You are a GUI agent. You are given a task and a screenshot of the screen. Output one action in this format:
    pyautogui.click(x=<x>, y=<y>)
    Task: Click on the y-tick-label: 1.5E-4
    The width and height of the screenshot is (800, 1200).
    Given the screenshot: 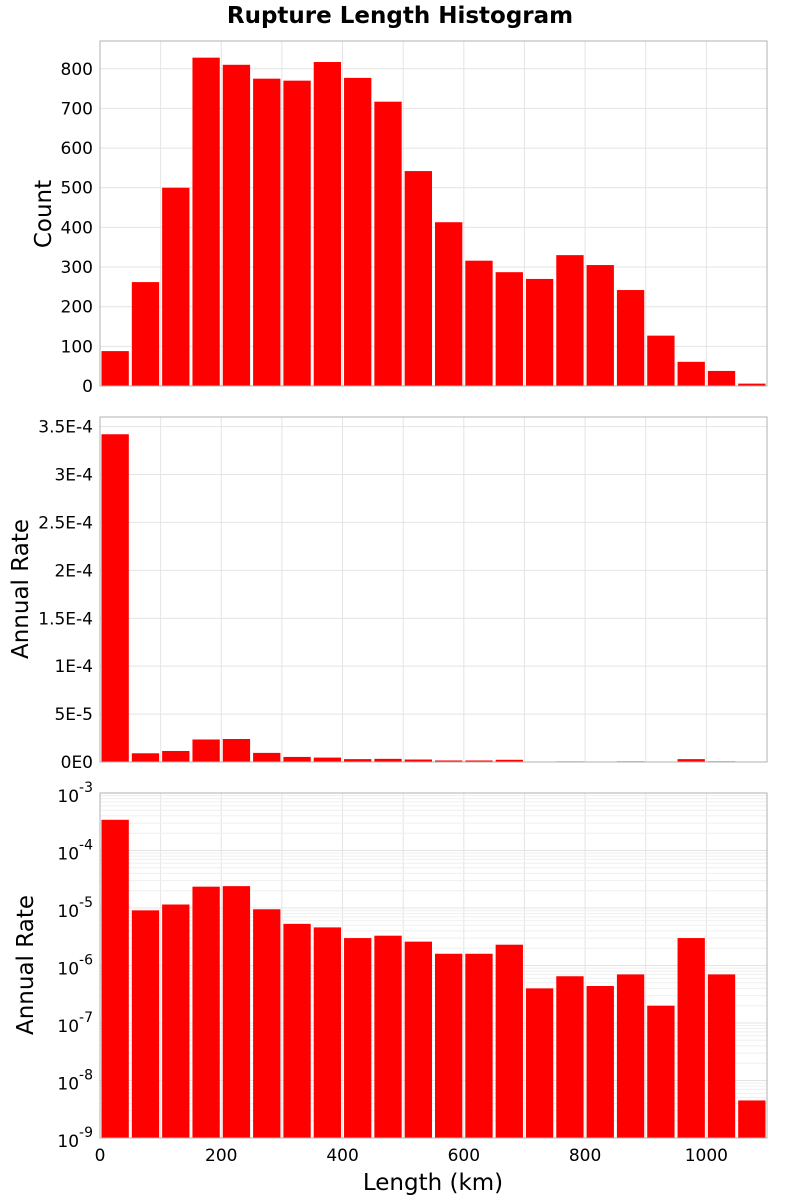 What is the action you would take?
    pyautogui.click(x=65, y=619)
    